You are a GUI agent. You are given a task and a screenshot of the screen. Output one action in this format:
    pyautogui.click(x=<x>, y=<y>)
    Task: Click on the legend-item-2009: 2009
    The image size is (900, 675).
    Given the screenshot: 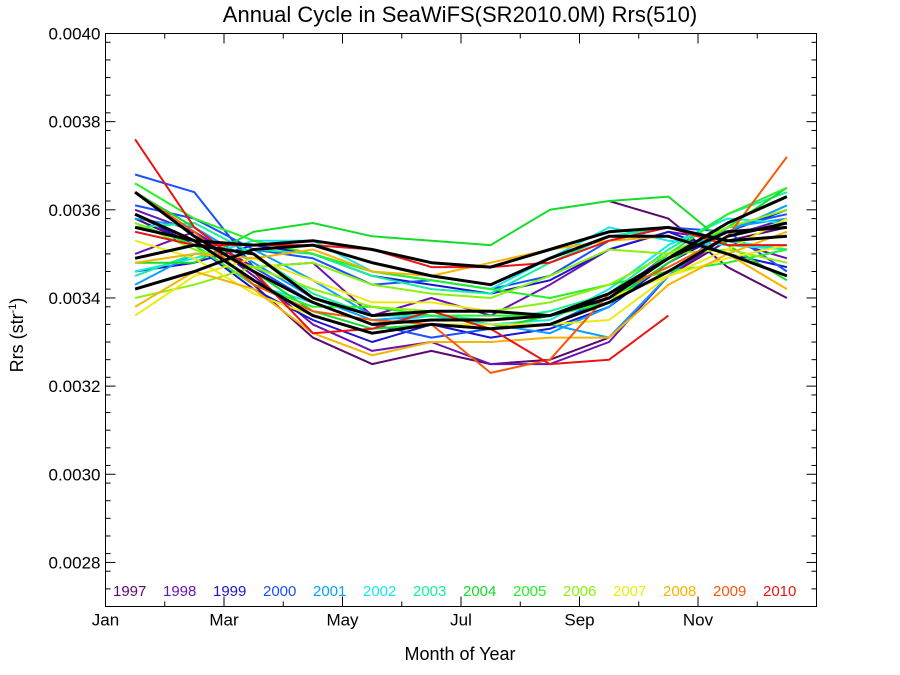 What is the action you would take?
    pyautogui.click(x=729, y=591)
    